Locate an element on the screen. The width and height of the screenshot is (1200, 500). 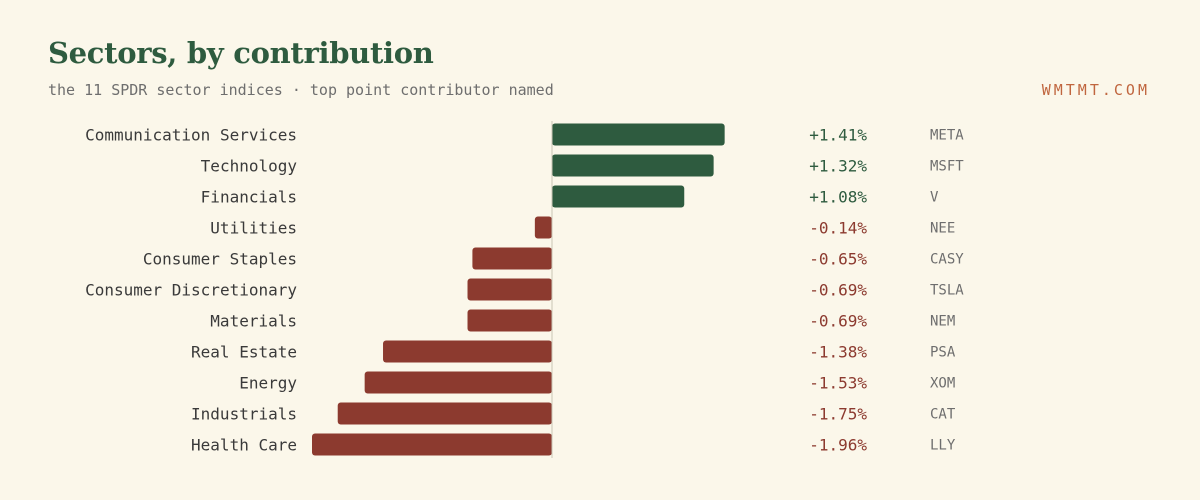
sector-value-label: -0.65% is located at coordinates (838, 259).